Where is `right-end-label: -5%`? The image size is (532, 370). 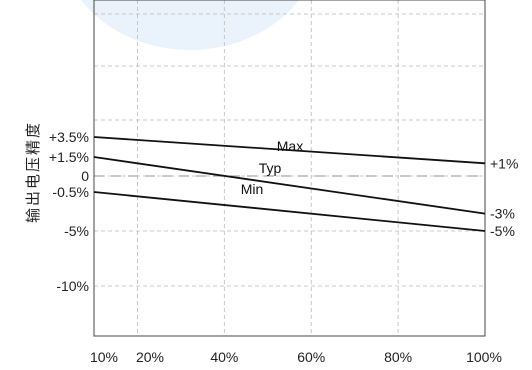 right-end-label: -5% is located at coordinates (502, 231).